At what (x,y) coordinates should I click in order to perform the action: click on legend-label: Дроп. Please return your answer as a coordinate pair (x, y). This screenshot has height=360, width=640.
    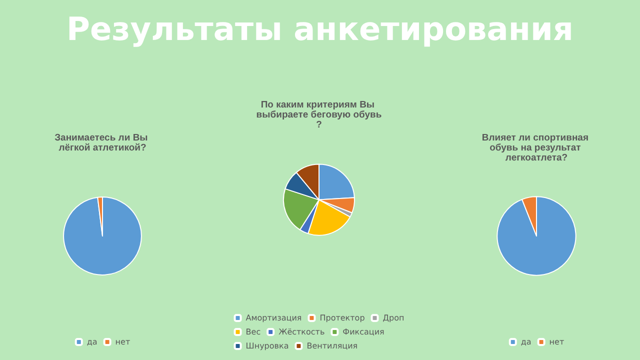
    Looking at the image, I should click on (393, 318).